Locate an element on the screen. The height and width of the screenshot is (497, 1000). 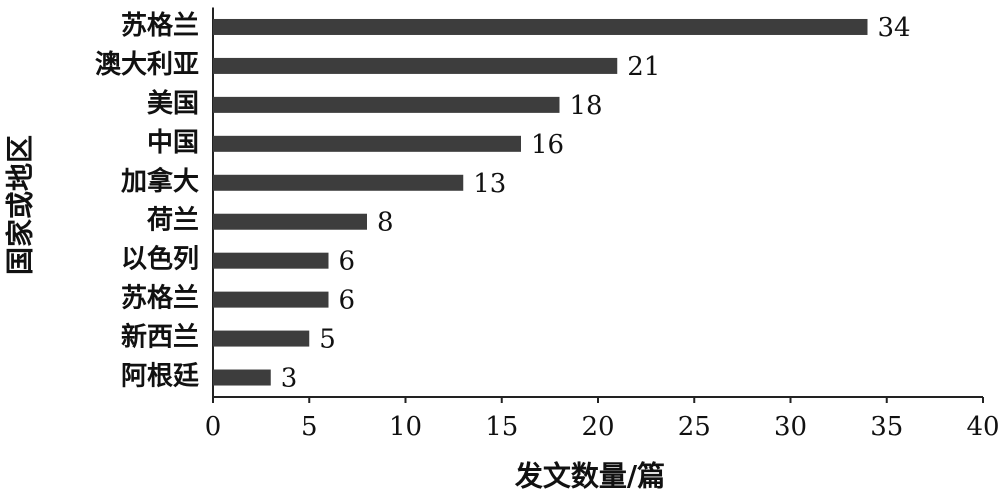
data-label: 21 is located at coordinates (643, 67).